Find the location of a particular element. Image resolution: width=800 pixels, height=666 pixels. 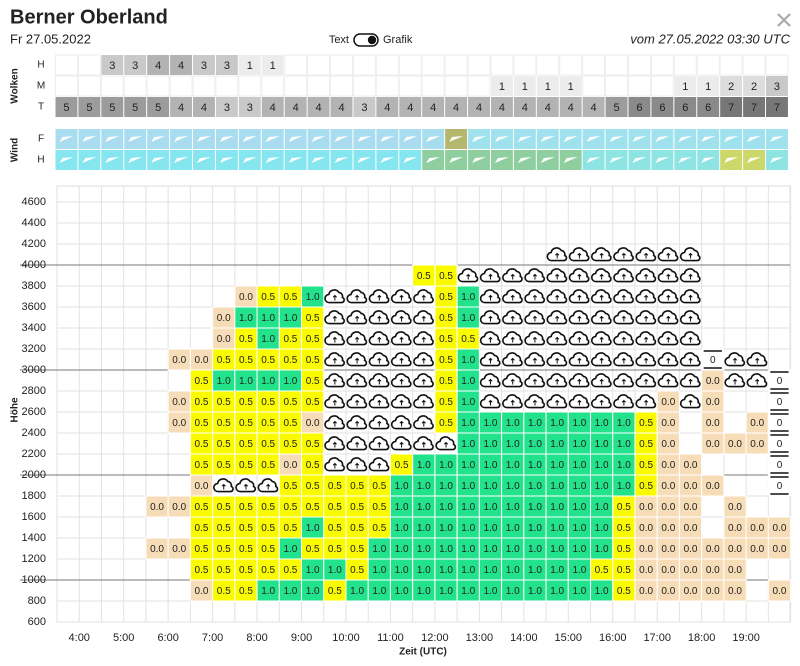

close-button is located at coordinates (784, 20).